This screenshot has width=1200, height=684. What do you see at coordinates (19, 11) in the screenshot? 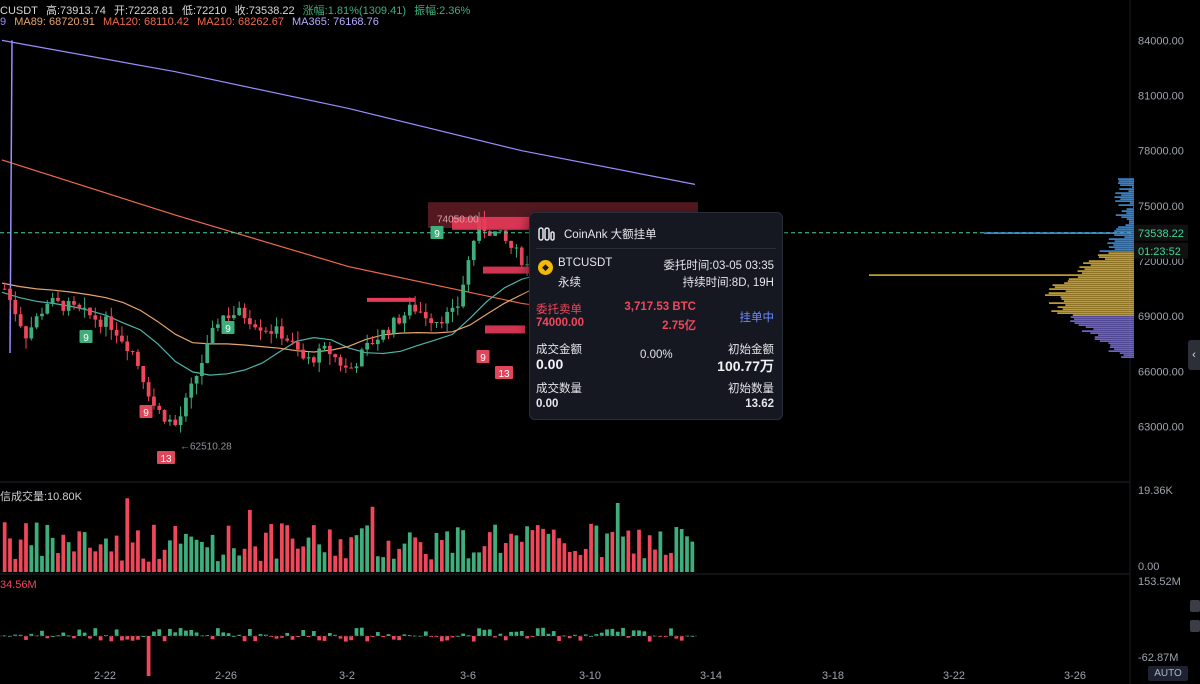
I see `symbol-label: CUSDT` at bounding box center [19, 11].